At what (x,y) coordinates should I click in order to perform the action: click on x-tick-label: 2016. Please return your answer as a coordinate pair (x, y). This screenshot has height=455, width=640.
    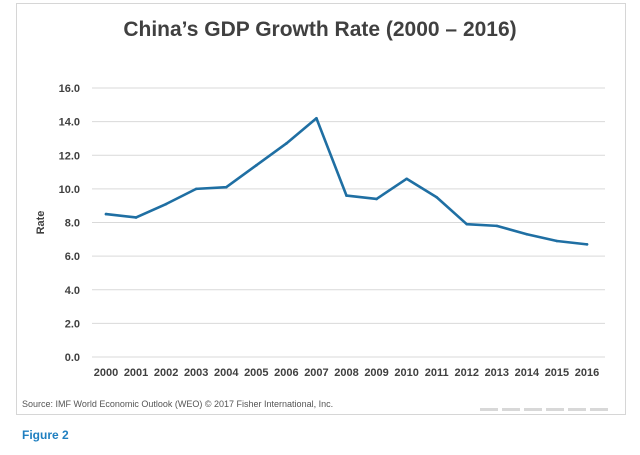
    Looking at the image, I should click on (587, 373).